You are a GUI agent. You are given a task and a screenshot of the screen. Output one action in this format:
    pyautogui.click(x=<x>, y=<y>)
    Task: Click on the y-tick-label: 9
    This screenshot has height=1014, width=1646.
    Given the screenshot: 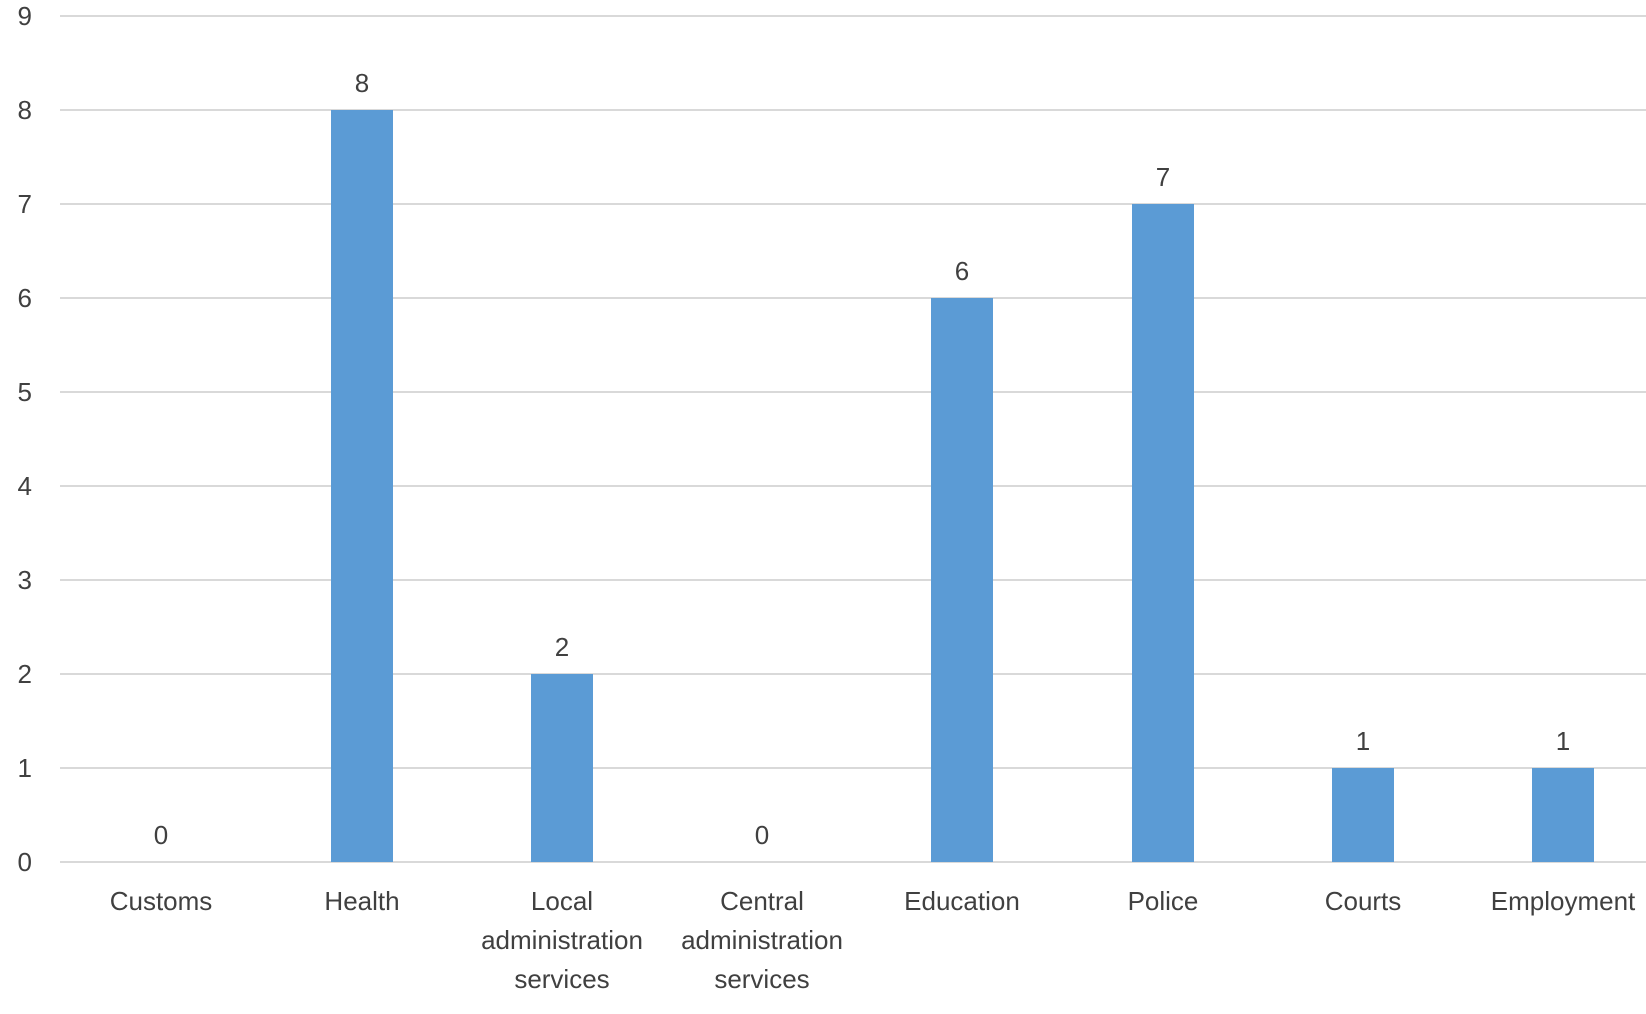 What is the action you would take?
    pyautogui.click(x=25, y=16)
    